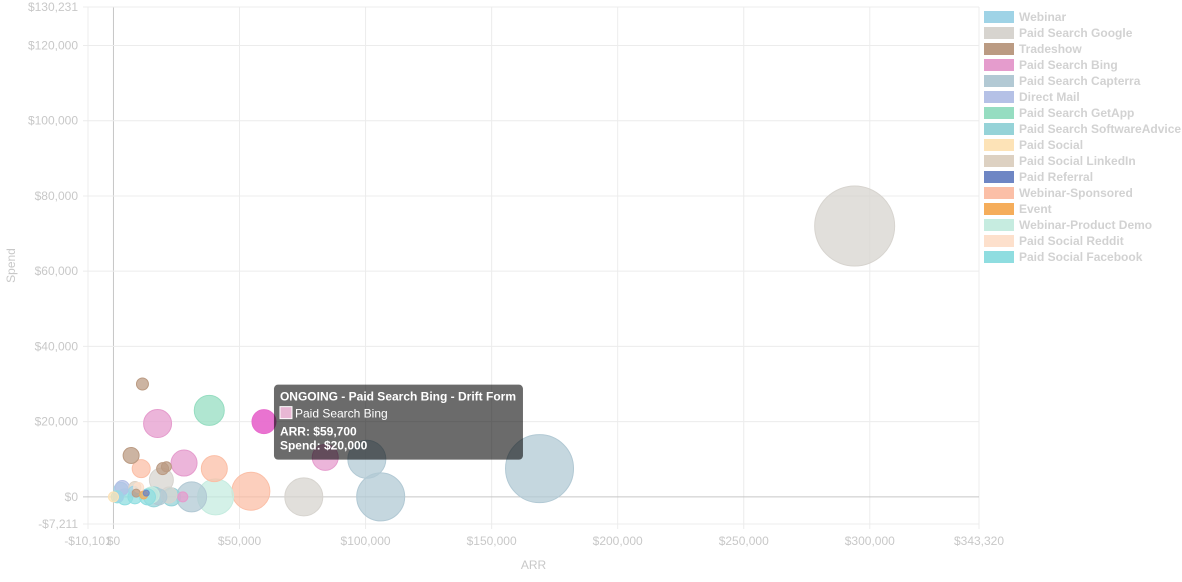 The height and width of the screenshot is (582, 1182). What do you see at coordinates (1081, 257) in the screenshot?
I see `legend-label: Paid Social Facebook` at bounding box center [1081, 257].